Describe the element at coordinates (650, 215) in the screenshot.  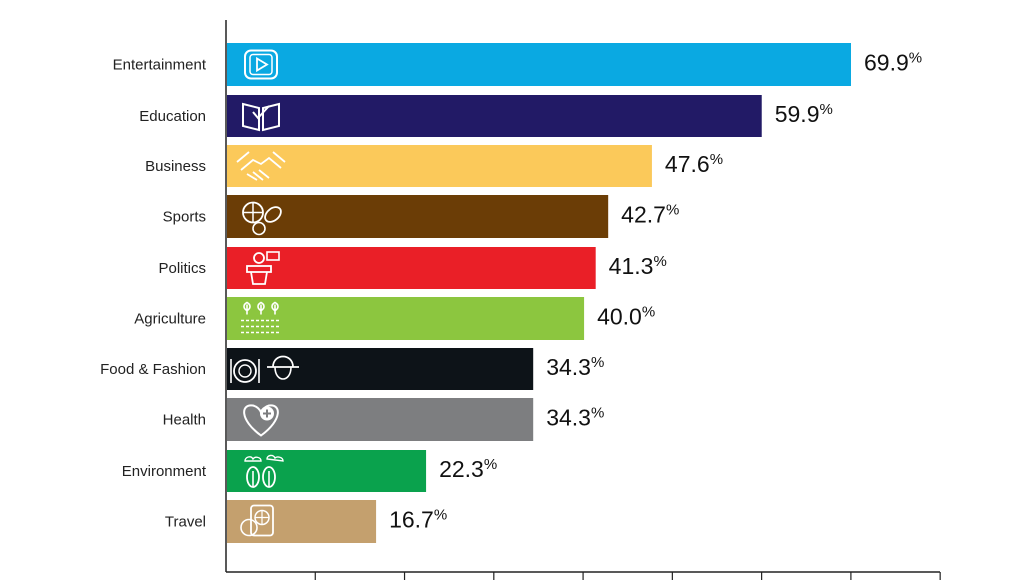
I see `data-label: 42.7%` at that location.